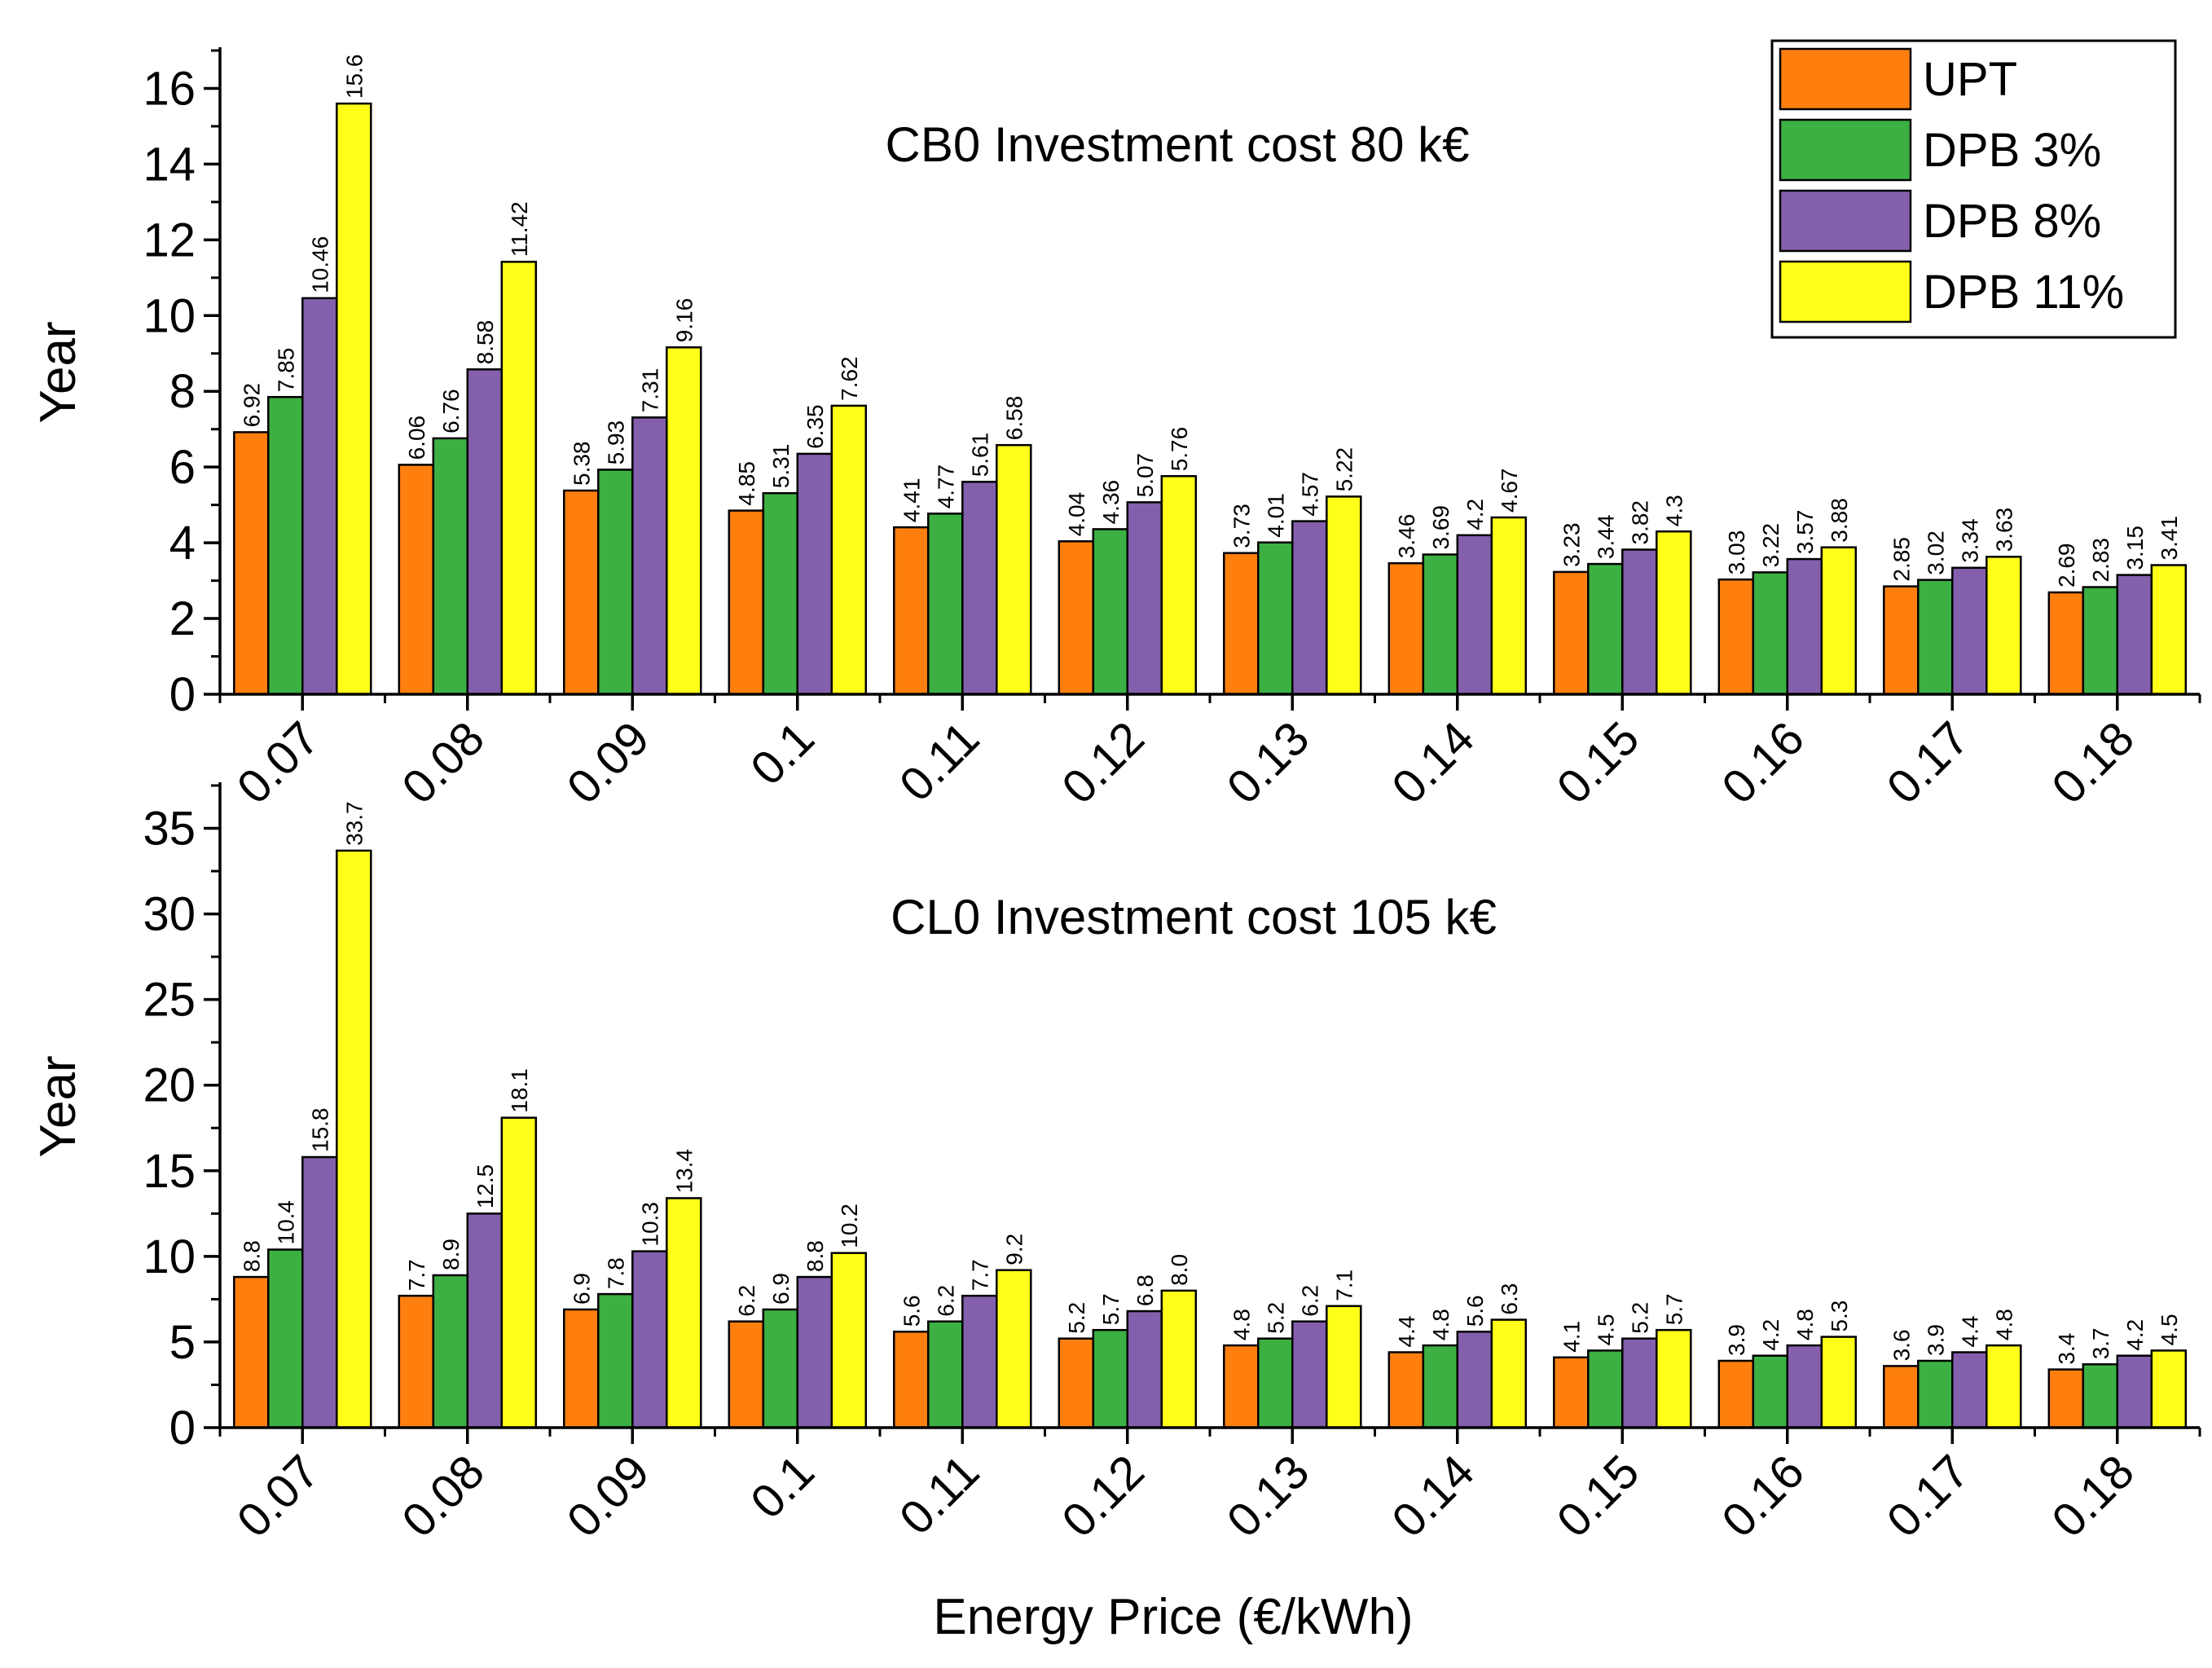  What do you see at coordinates (1077, 514) in the screenshot?
I see `data-label-upt-0-12: 4.04` at bounding box center [1077, 514].